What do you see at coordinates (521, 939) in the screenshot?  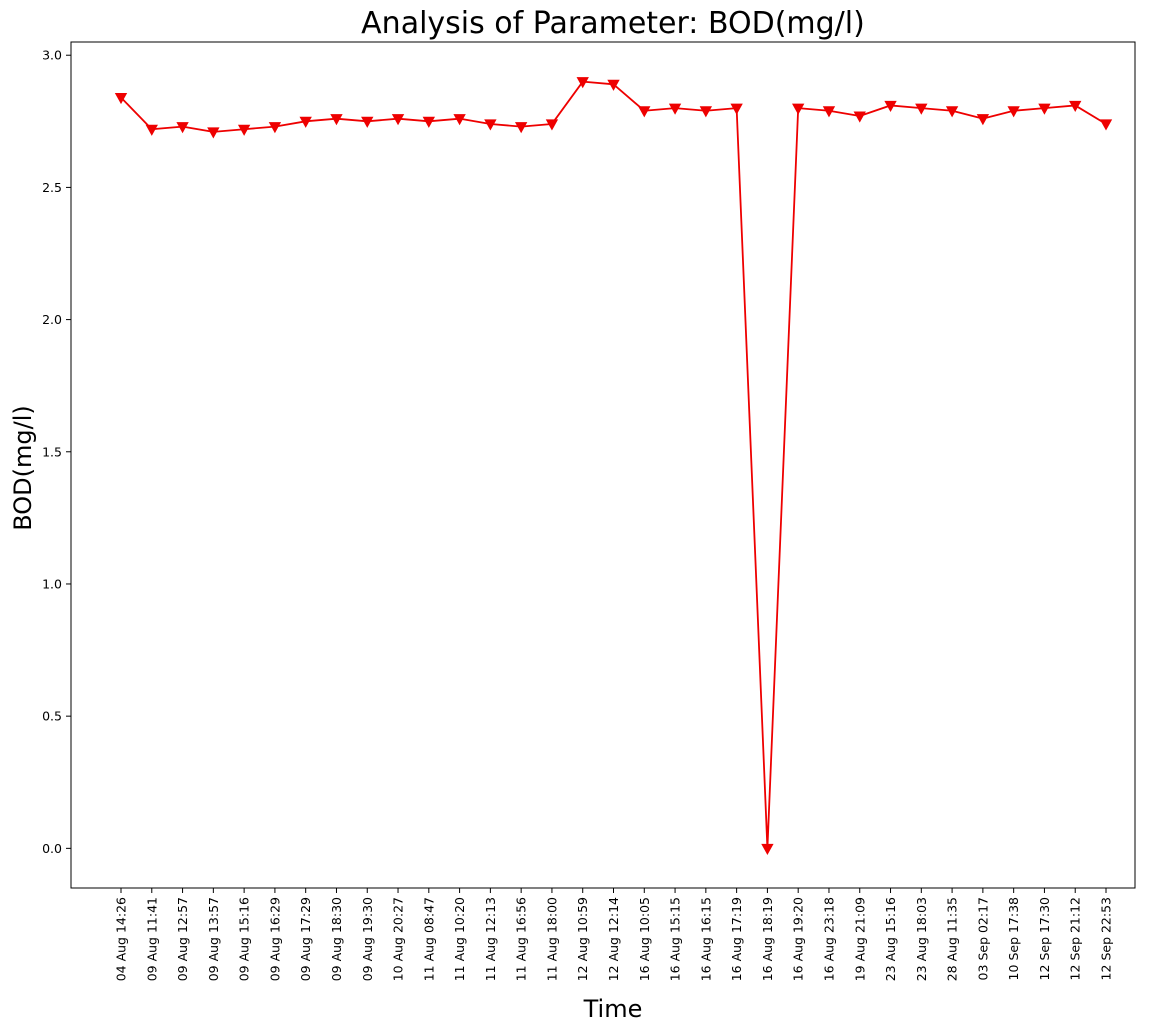 I see `x-tick-label: 11 Aug 16:56` at bounding box center [521, 939].